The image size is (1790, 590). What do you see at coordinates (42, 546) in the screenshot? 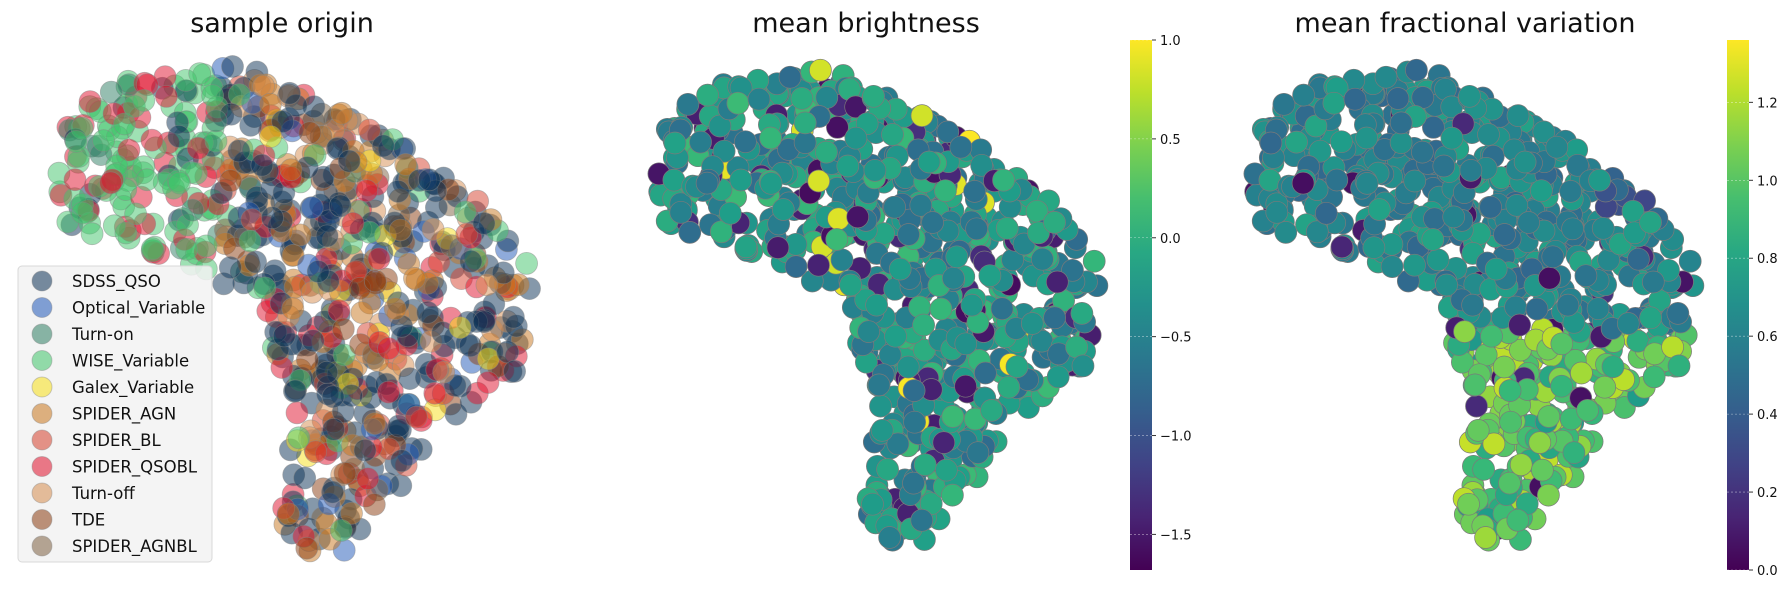
I see `legend-marker-spider-agnbl` at bounding box center [42, 546].